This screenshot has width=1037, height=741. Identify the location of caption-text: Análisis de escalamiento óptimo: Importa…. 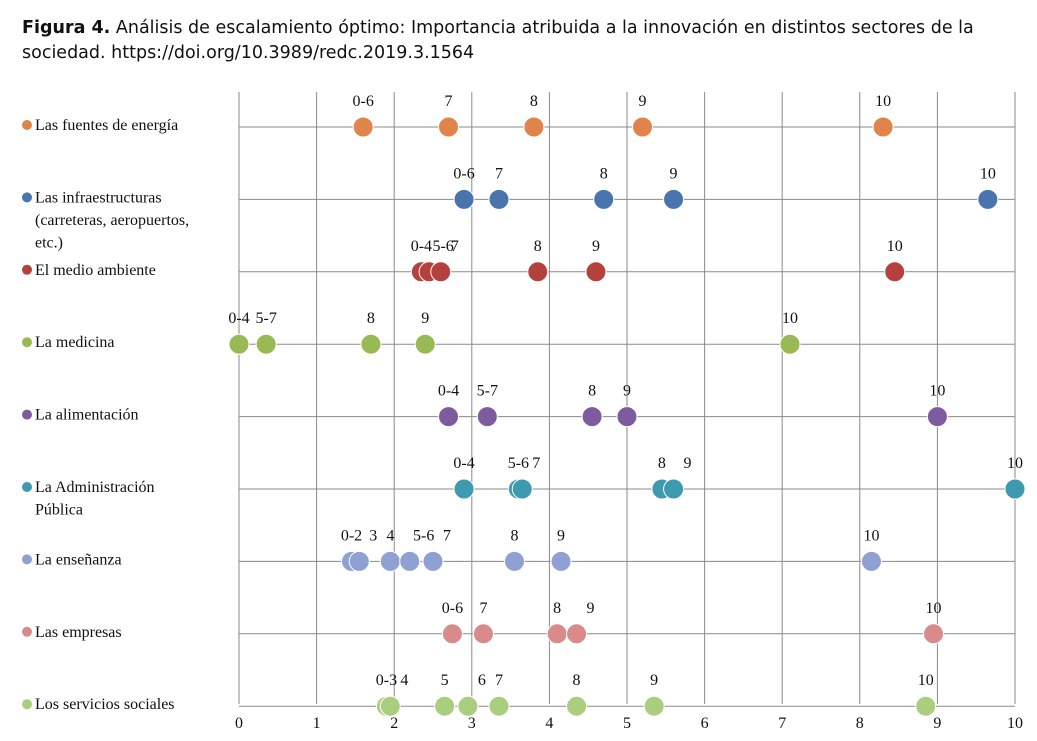
(498, 40).